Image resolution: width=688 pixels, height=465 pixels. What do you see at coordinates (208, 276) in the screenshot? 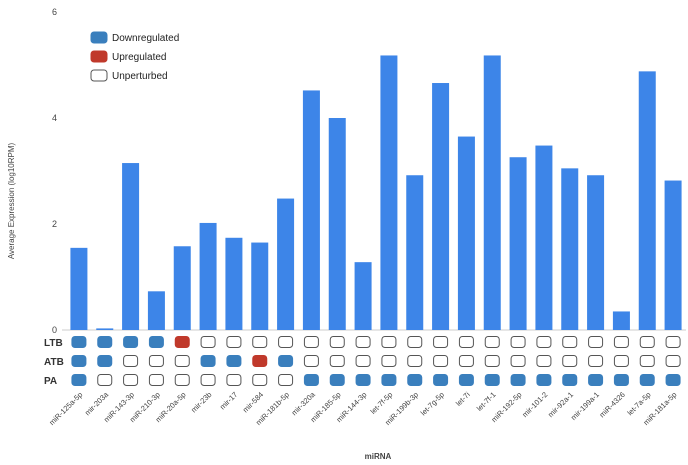
I see `bar-mir-23b` at bounding box center [208, 276].